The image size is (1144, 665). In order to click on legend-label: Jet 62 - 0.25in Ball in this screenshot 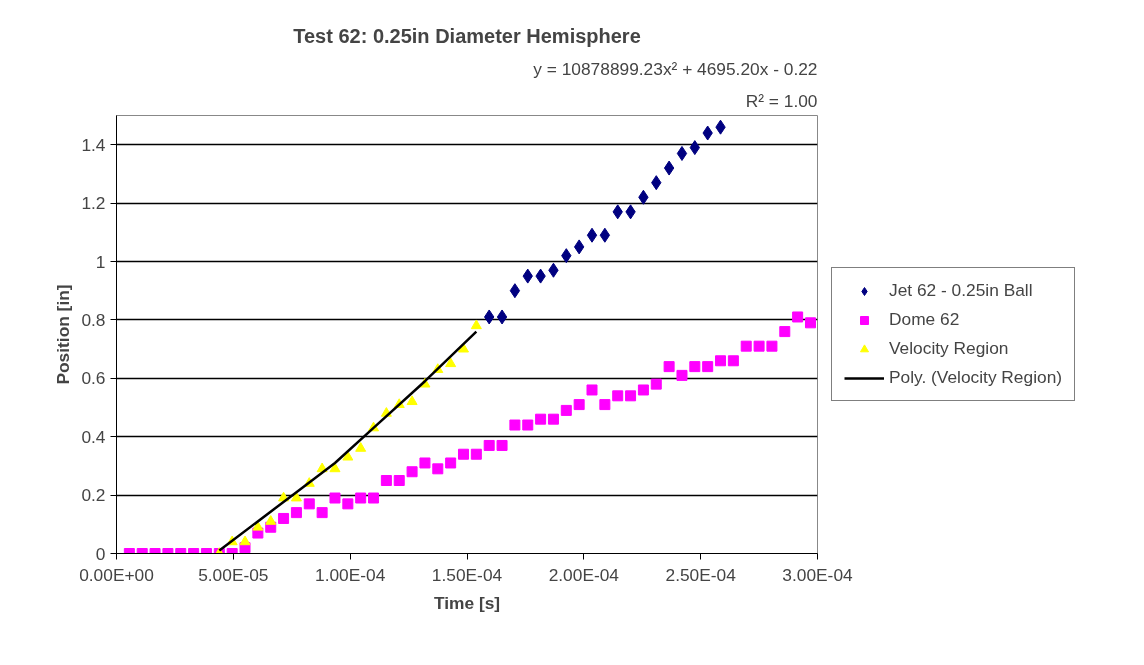, I will do `click(961, 290)`.